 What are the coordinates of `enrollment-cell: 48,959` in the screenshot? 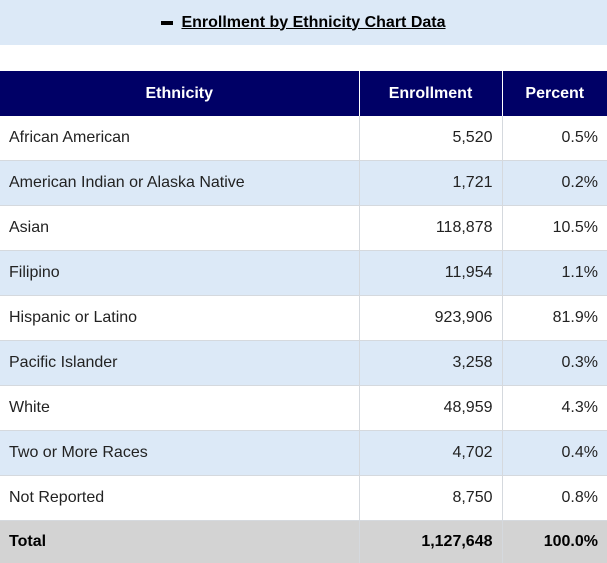 It's located at (430, 408).